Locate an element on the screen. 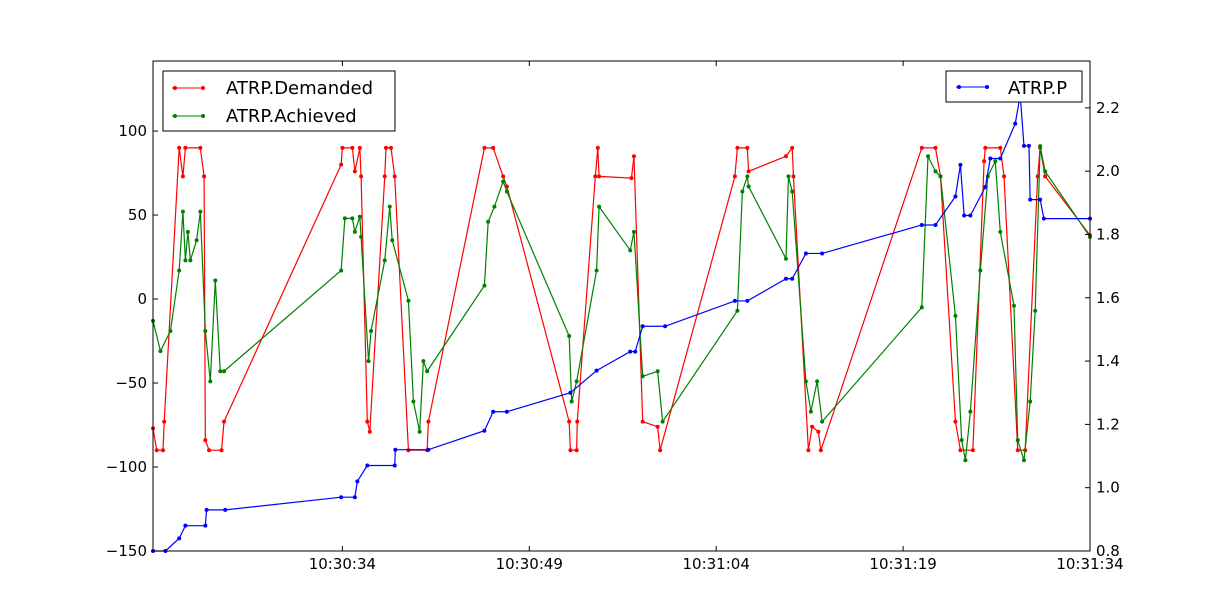  legend-p-label: ATRP.P is located at coordinates (1037, 88).